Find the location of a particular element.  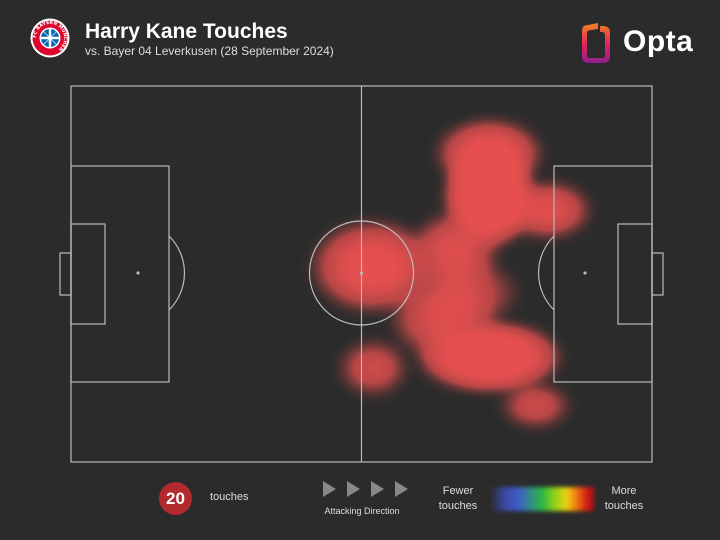

opta-brand: Opta is located at coordinates (635, 44).